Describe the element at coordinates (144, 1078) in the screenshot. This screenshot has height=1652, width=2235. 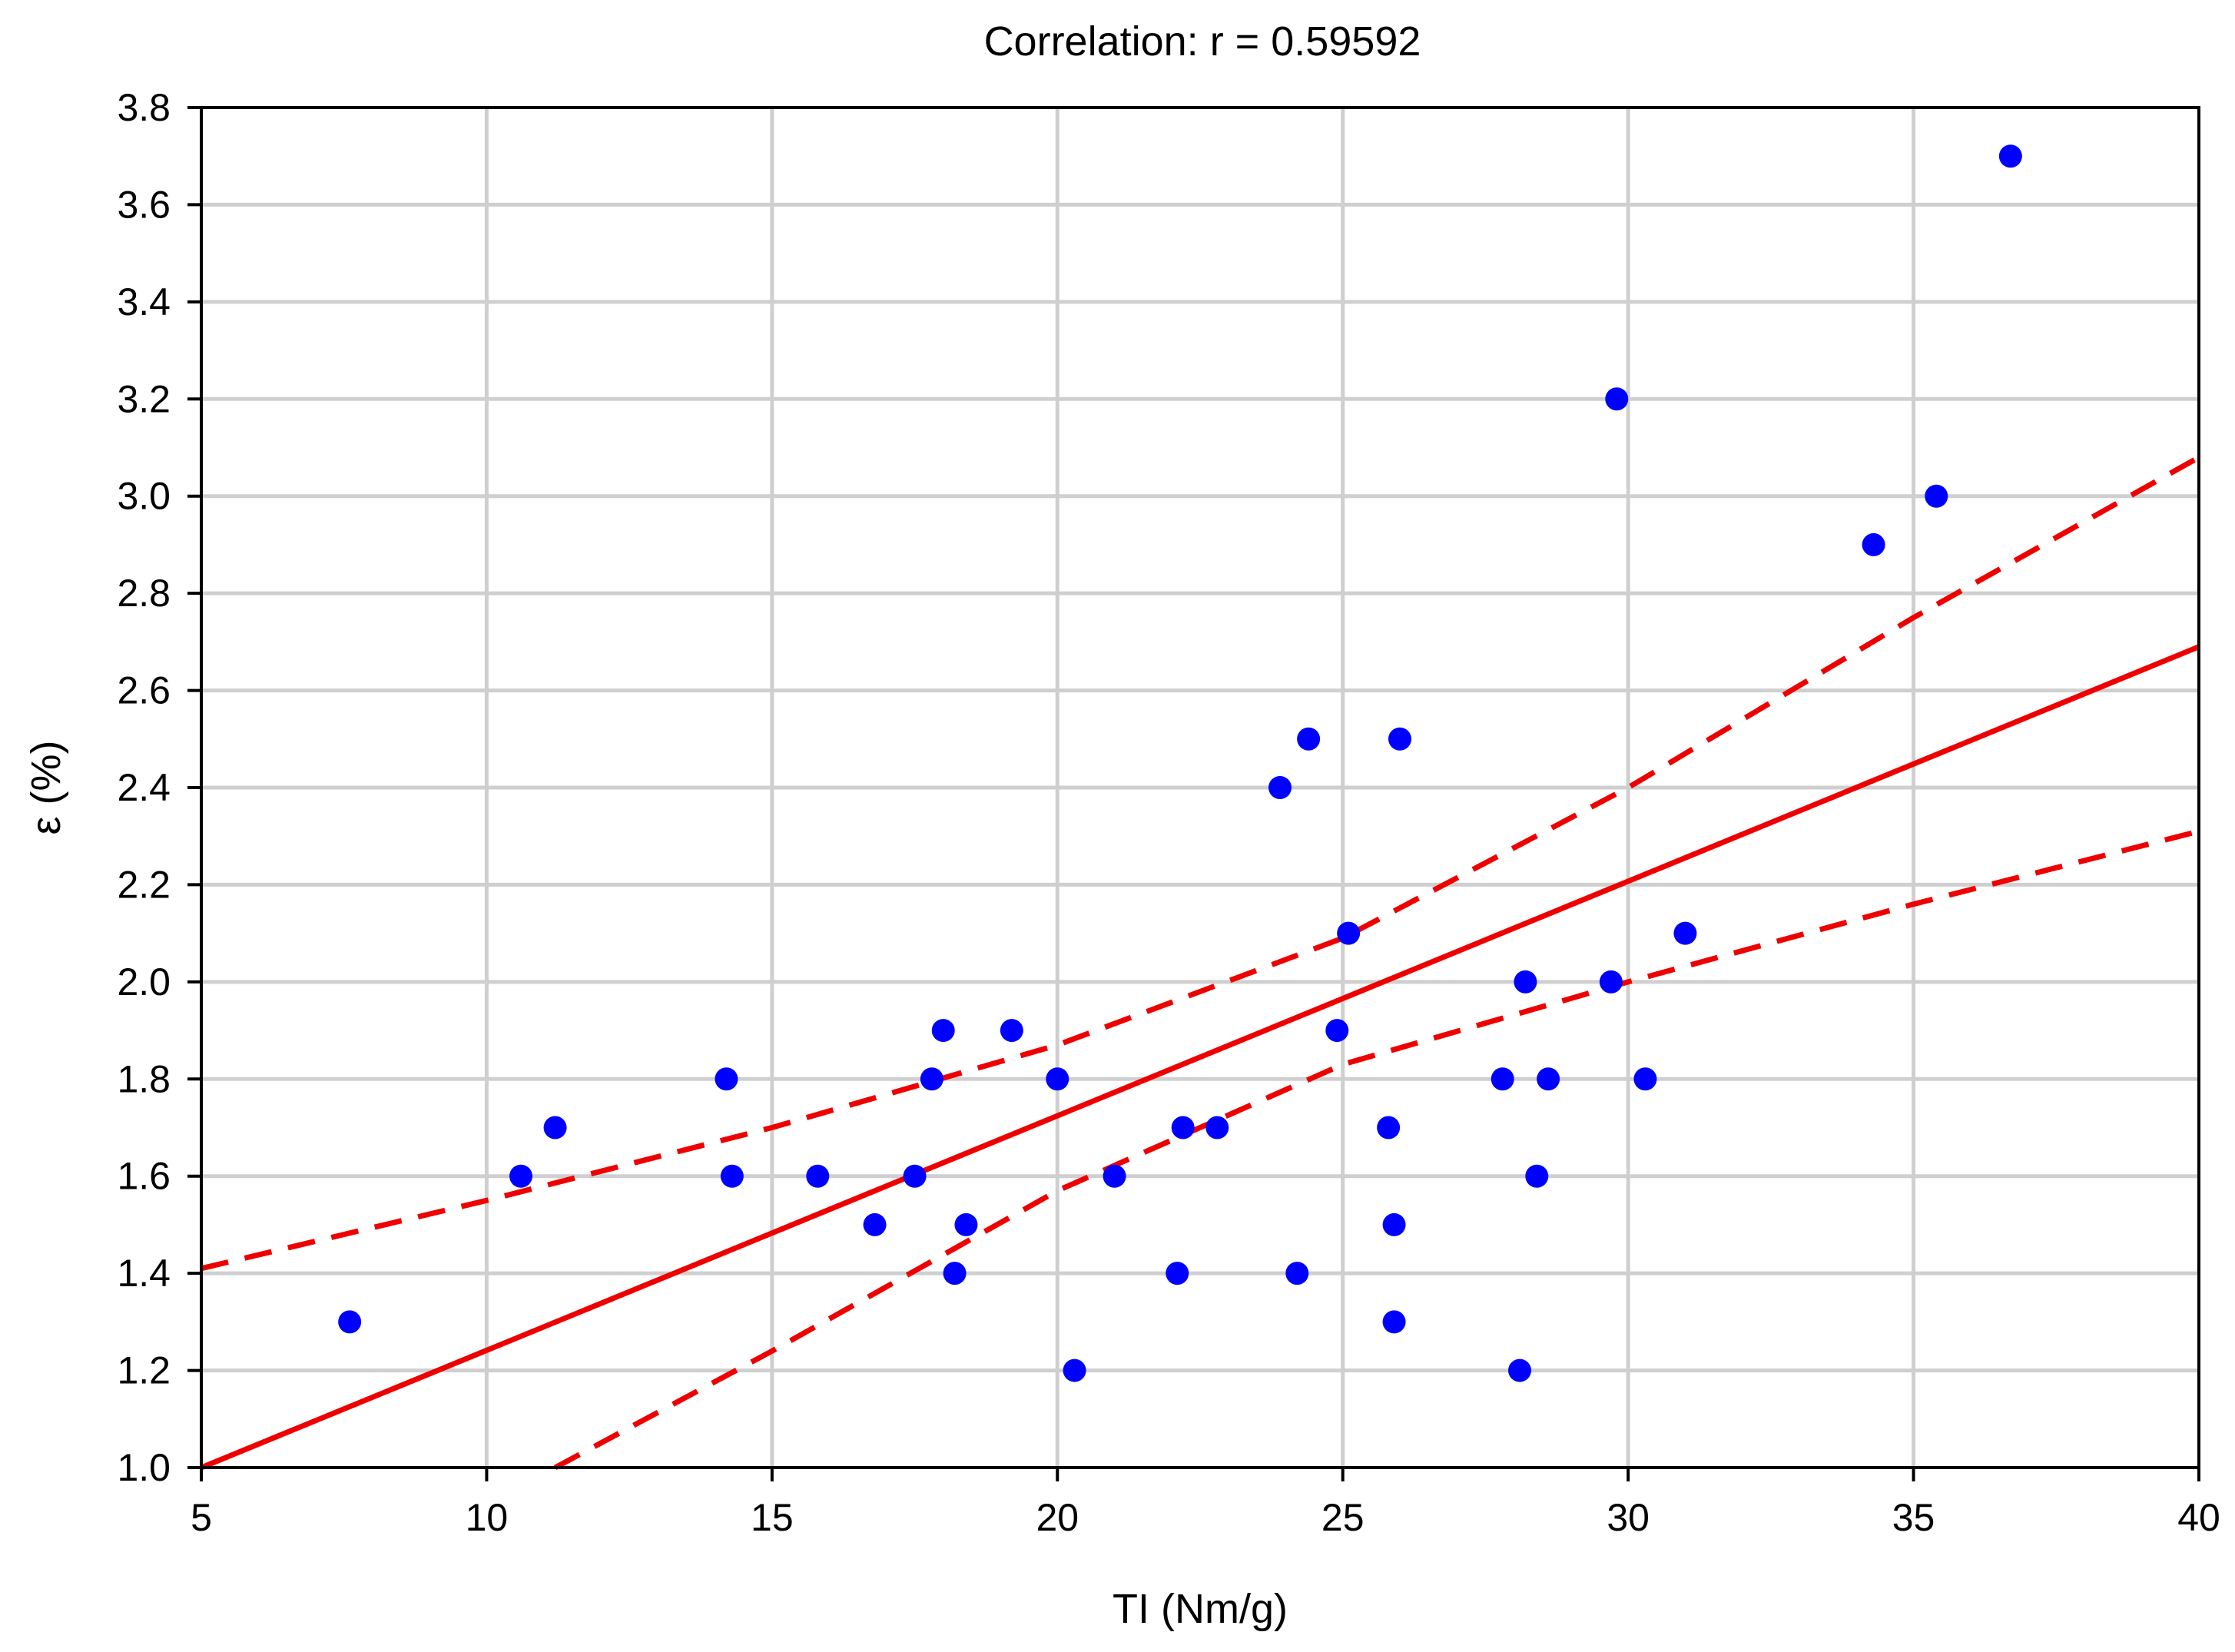
I see `y-tick-label: 1.8` at that location.